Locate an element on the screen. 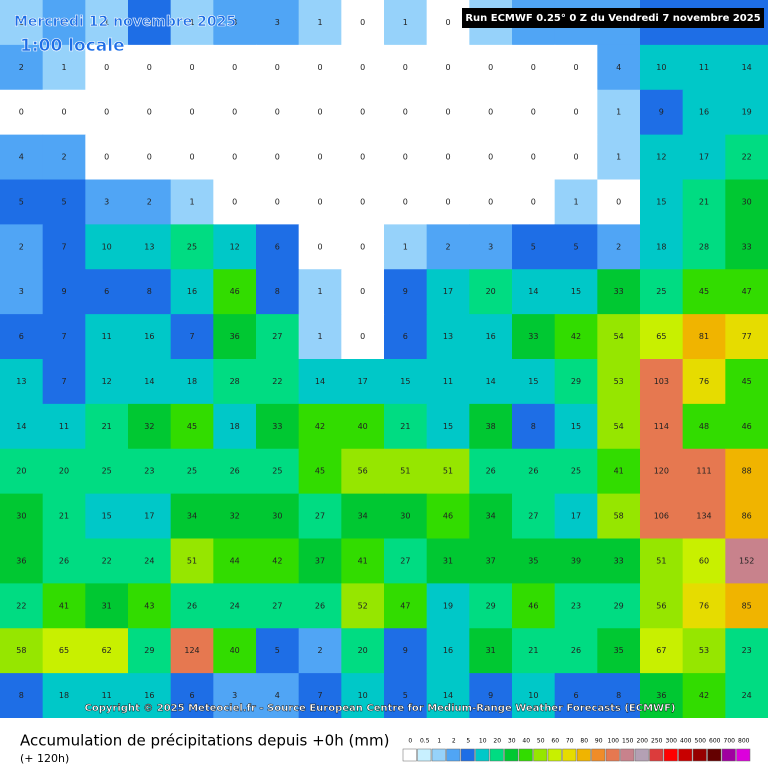  precip-value: 7 is located at coordinates (63, 336).